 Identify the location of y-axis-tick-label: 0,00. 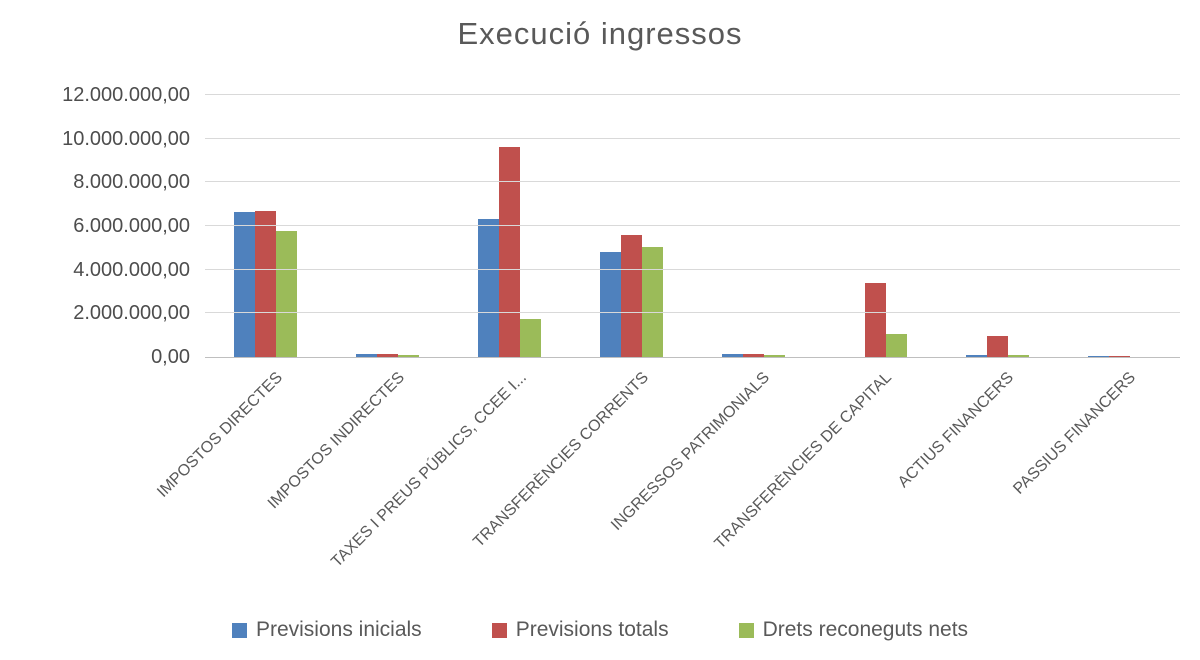
(170, 357).